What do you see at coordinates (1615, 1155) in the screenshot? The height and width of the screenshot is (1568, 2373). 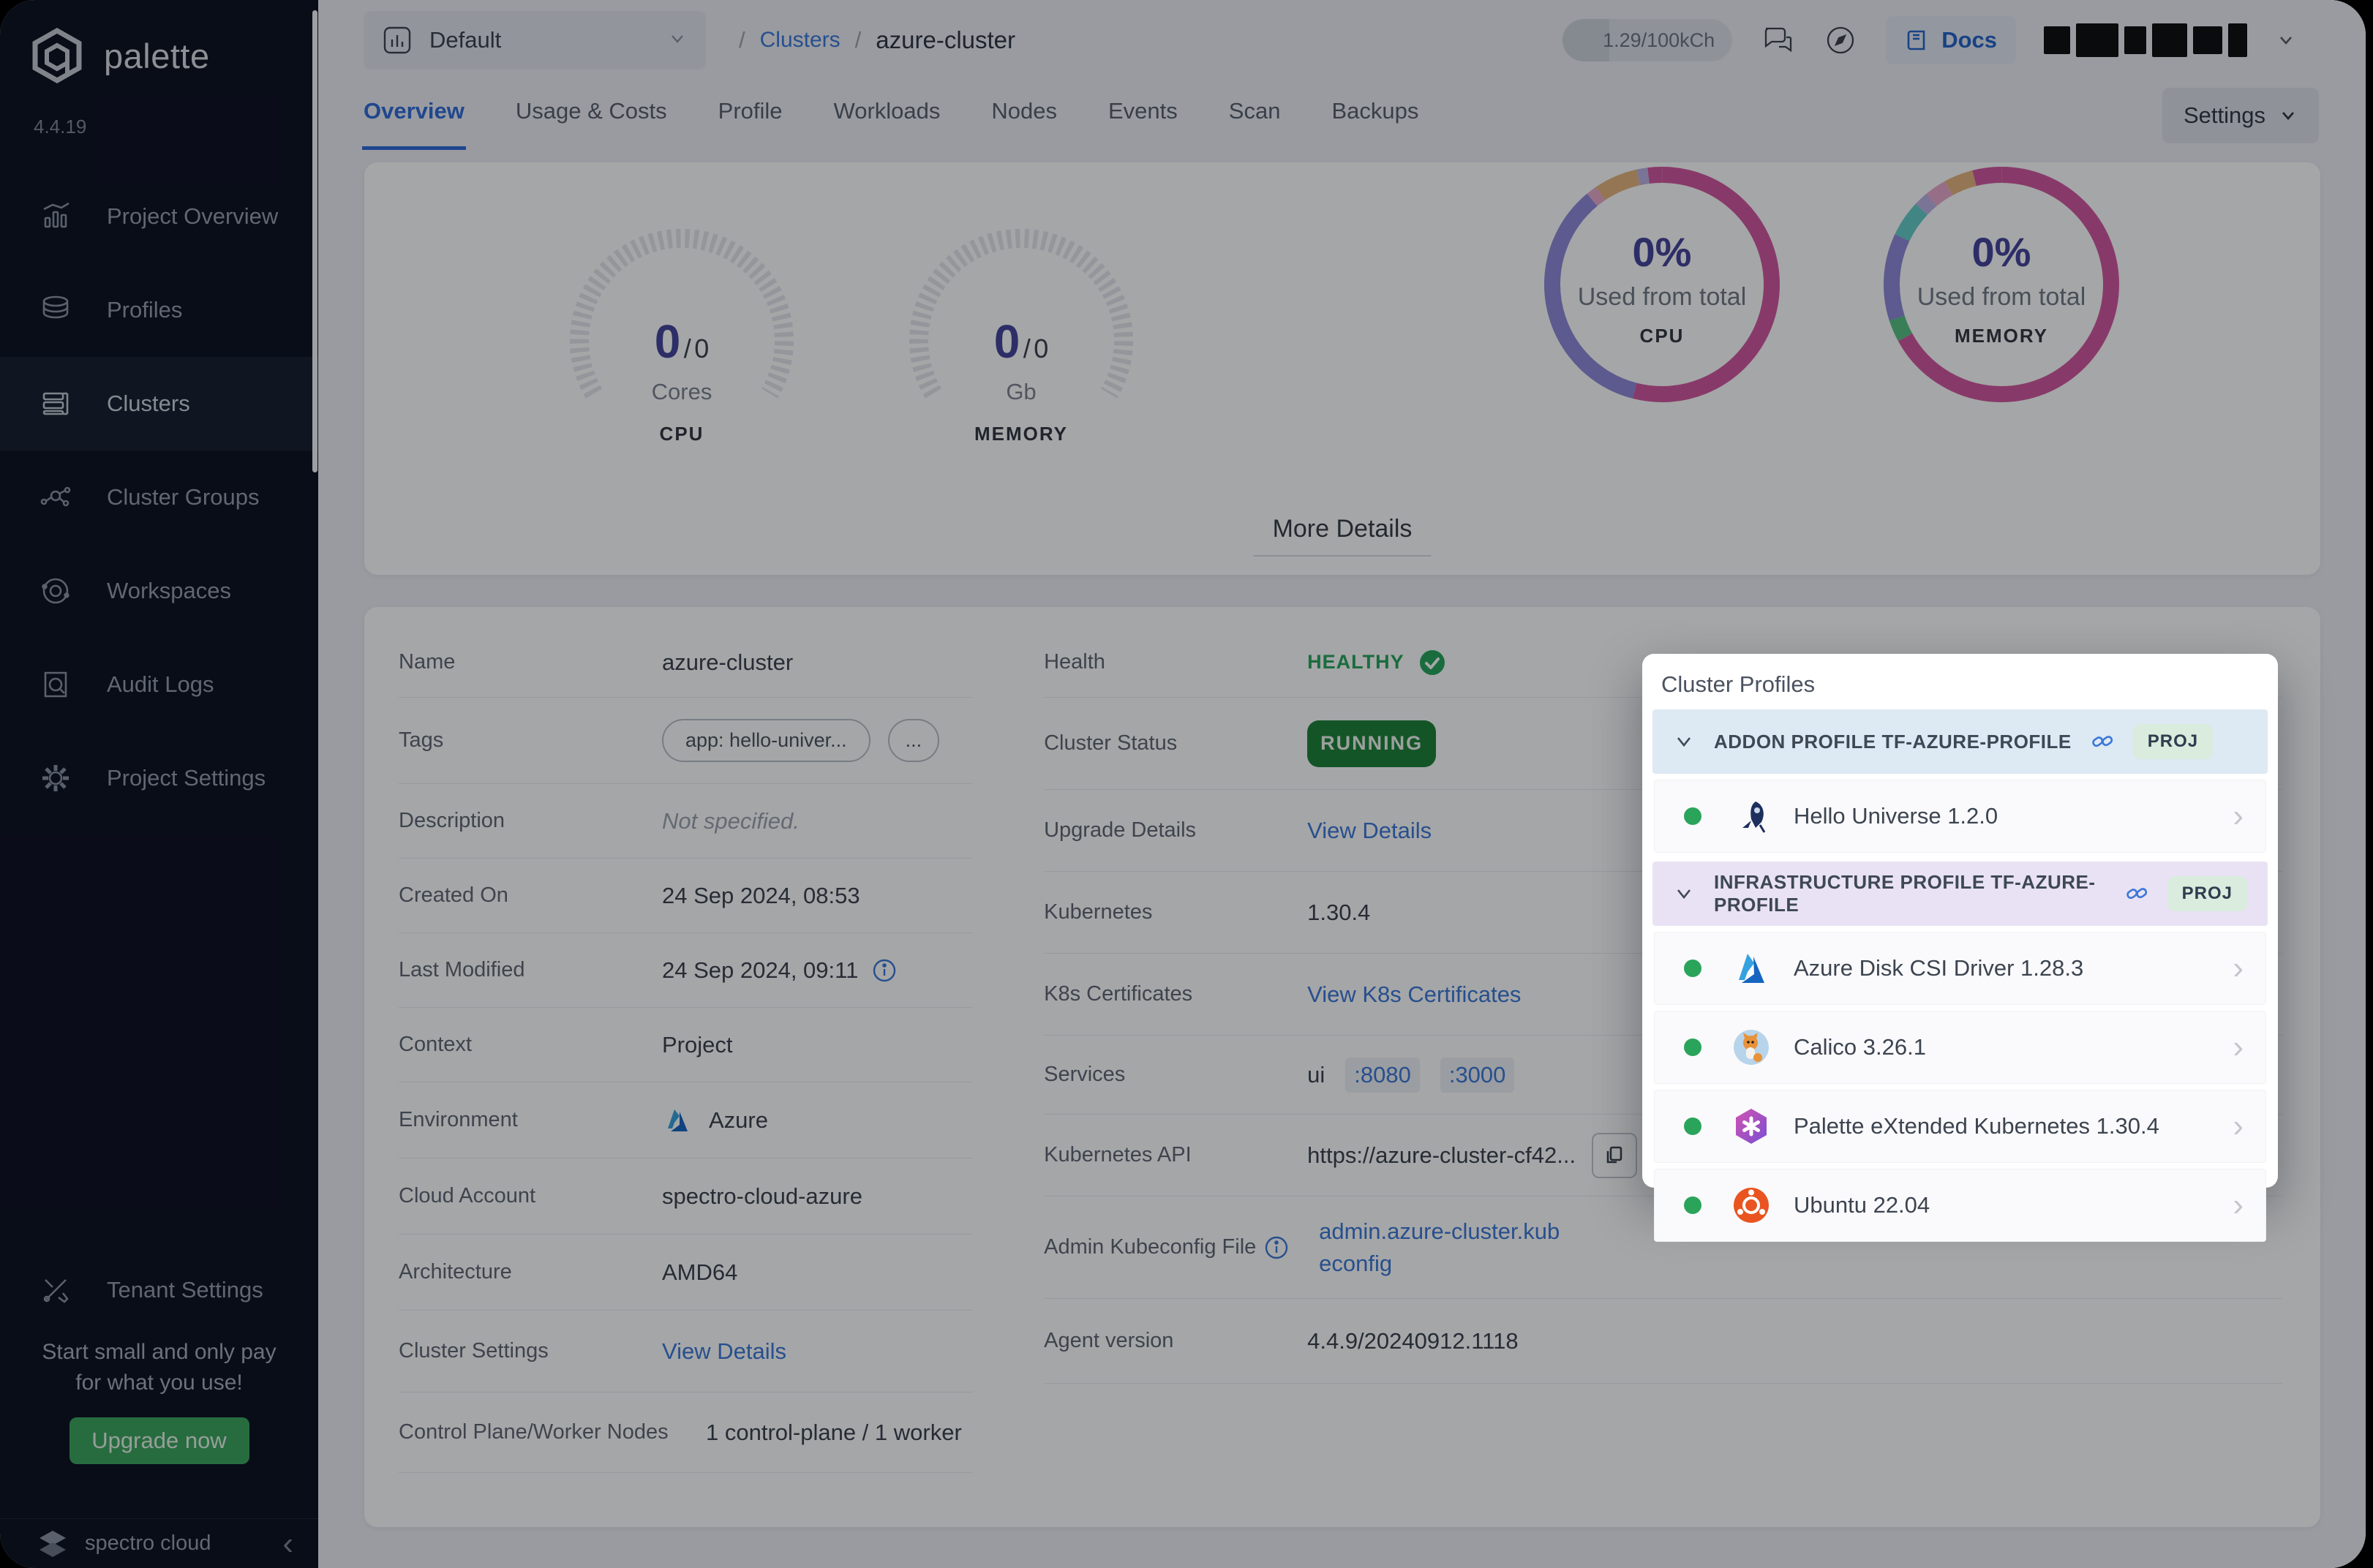 I see `copy-button` at bounding box center [1615, 1155].